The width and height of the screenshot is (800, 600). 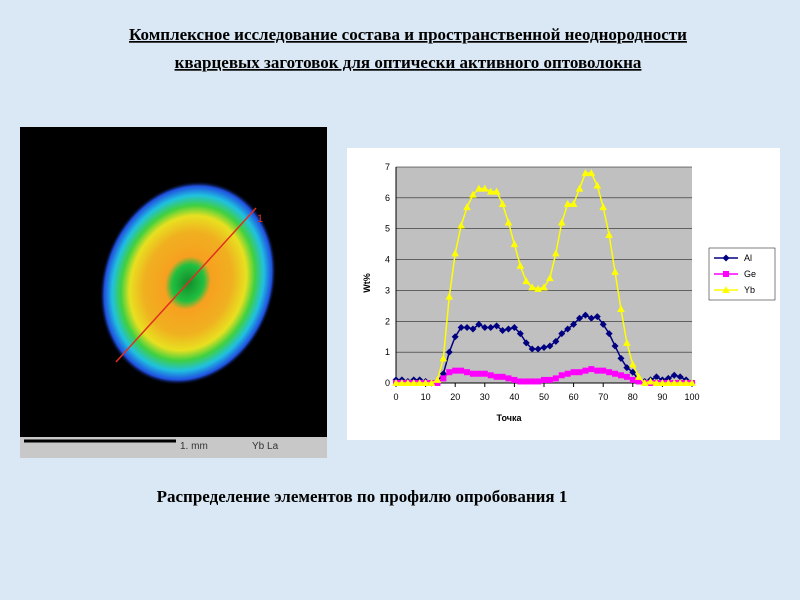 I want to click on profile-line, so click(x=186, y=285).